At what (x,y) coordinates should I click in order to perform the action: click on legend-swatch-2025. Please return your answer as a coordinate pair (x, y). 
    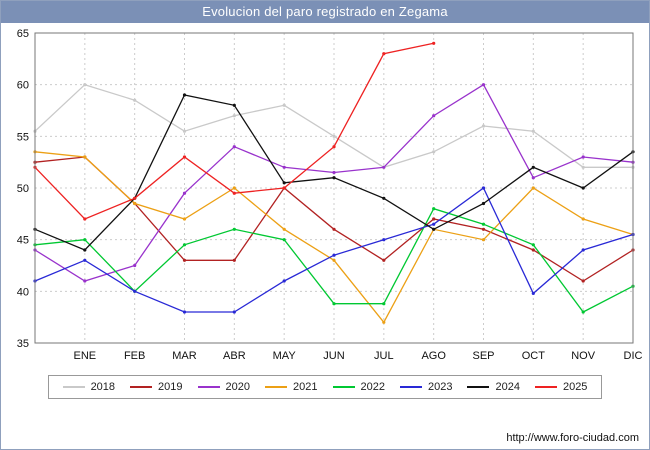
    Looking at the image, I should click on (545, 387).